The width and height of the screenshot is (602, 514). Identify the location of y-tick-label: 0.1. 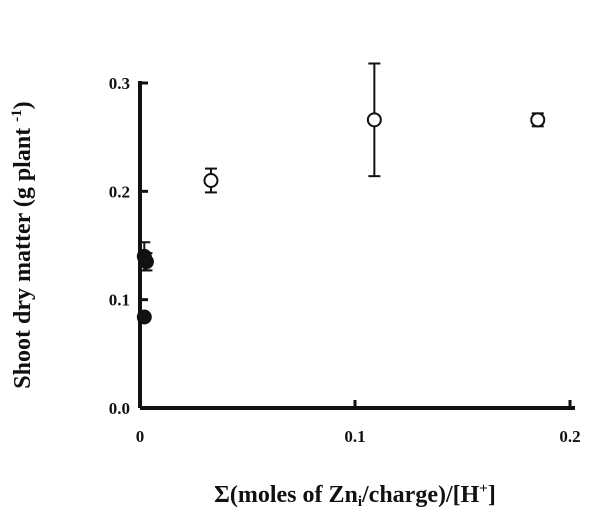
(119, 300).